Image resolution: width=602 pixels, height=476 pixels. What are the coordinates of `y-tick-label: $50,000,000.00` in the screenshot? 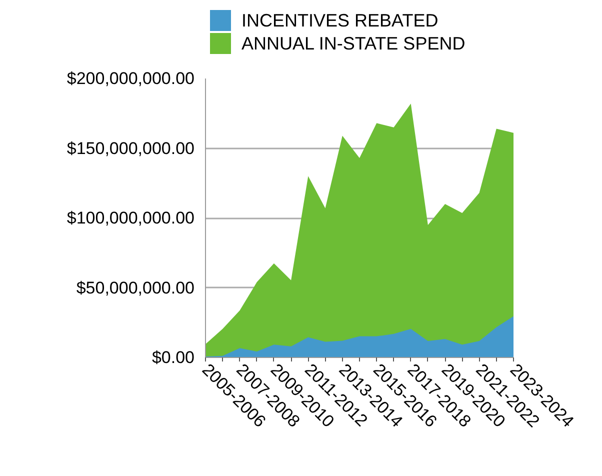 It's located at (135, 288).